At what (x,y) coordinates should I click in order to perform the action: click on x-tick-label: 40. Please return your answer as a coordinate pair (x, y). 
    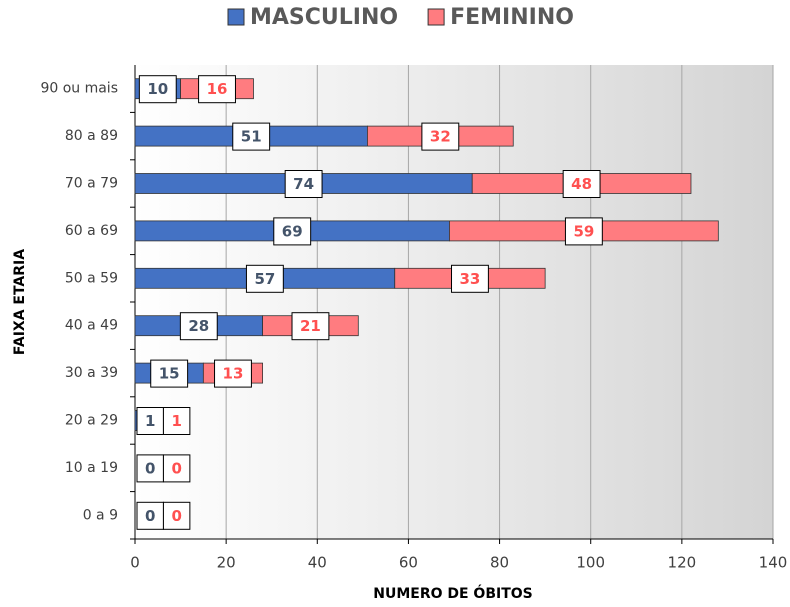
    Looking at the image, I should click on (317, 563).